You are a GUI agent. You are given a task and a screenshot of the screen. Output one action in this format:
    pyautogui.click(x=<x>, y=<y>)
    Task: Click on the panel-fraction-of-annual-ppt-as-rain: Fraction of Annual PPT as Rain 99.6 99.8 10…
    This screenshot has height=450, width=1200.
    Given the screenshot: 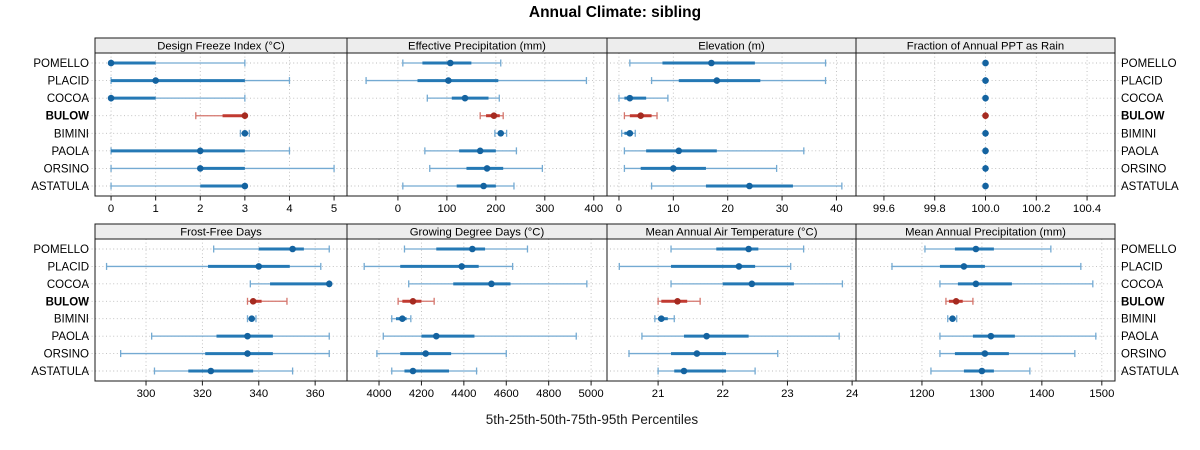 What is the action you would take?
    pyautogui.click(x=985, y=126)
    